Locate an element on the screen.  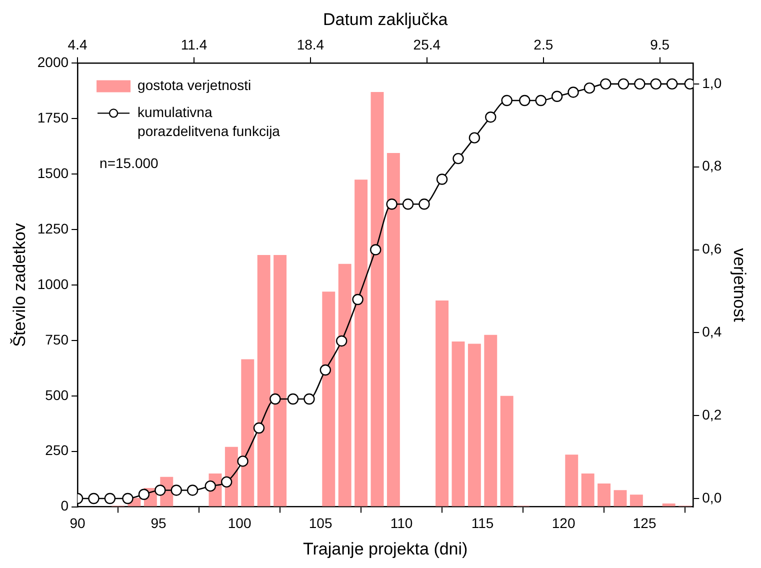
x2-tick-label: 18.4 is located at coordinates (310, 44).